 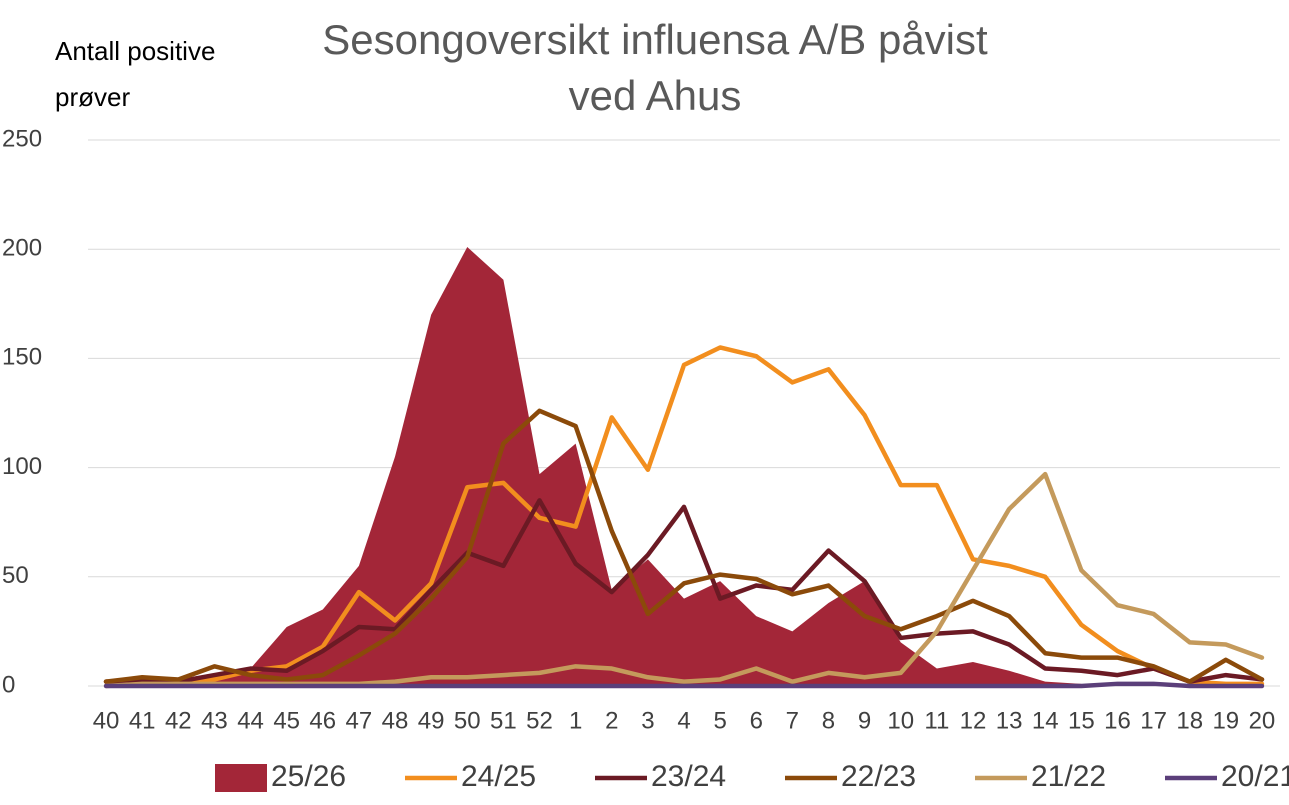 What do you see at coordinates (1009, 720) in the screenshot?
I see `x-tick-label: 13` at bounding box center [1009, 720].